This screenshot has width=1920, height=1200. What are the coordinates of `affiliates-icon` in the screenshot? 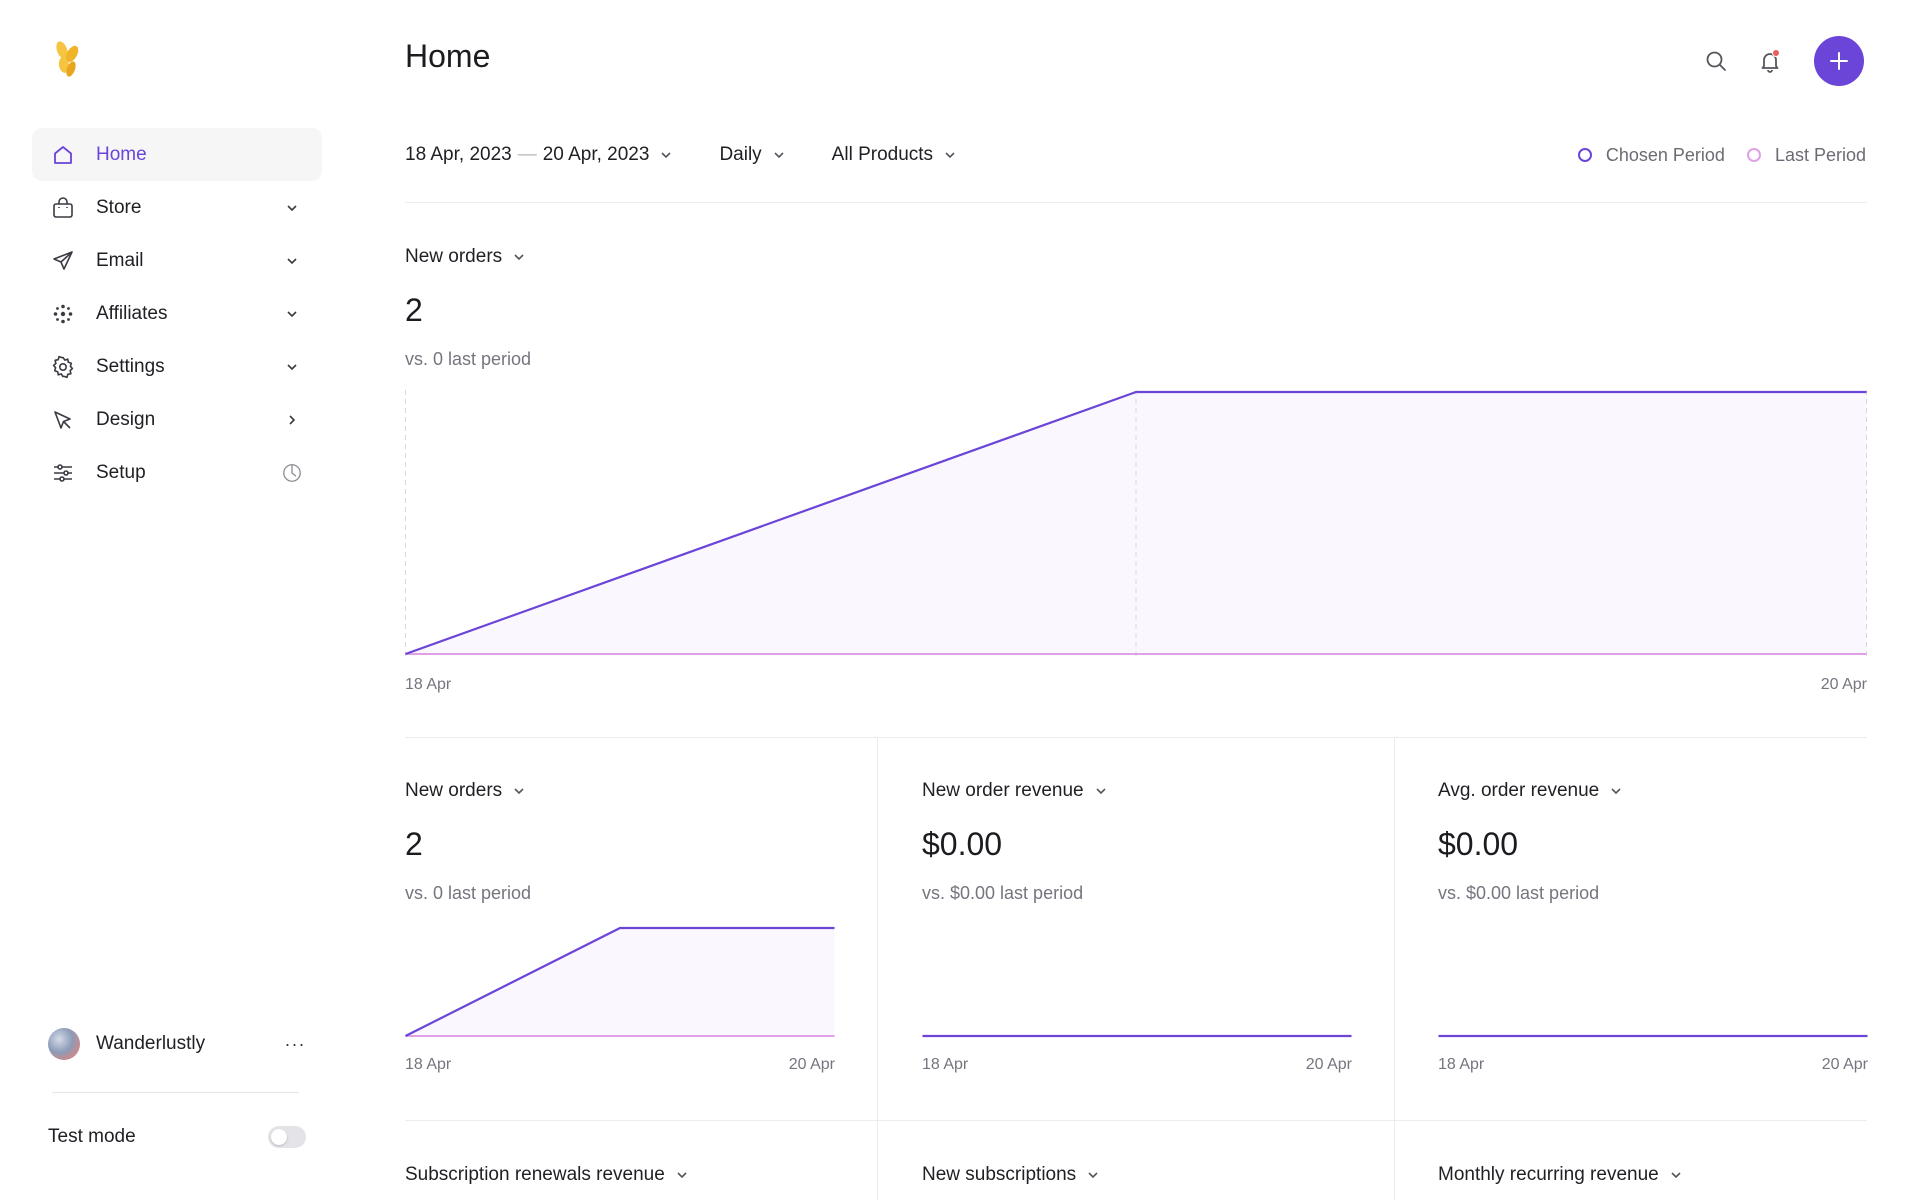 It's located at (63, 314).